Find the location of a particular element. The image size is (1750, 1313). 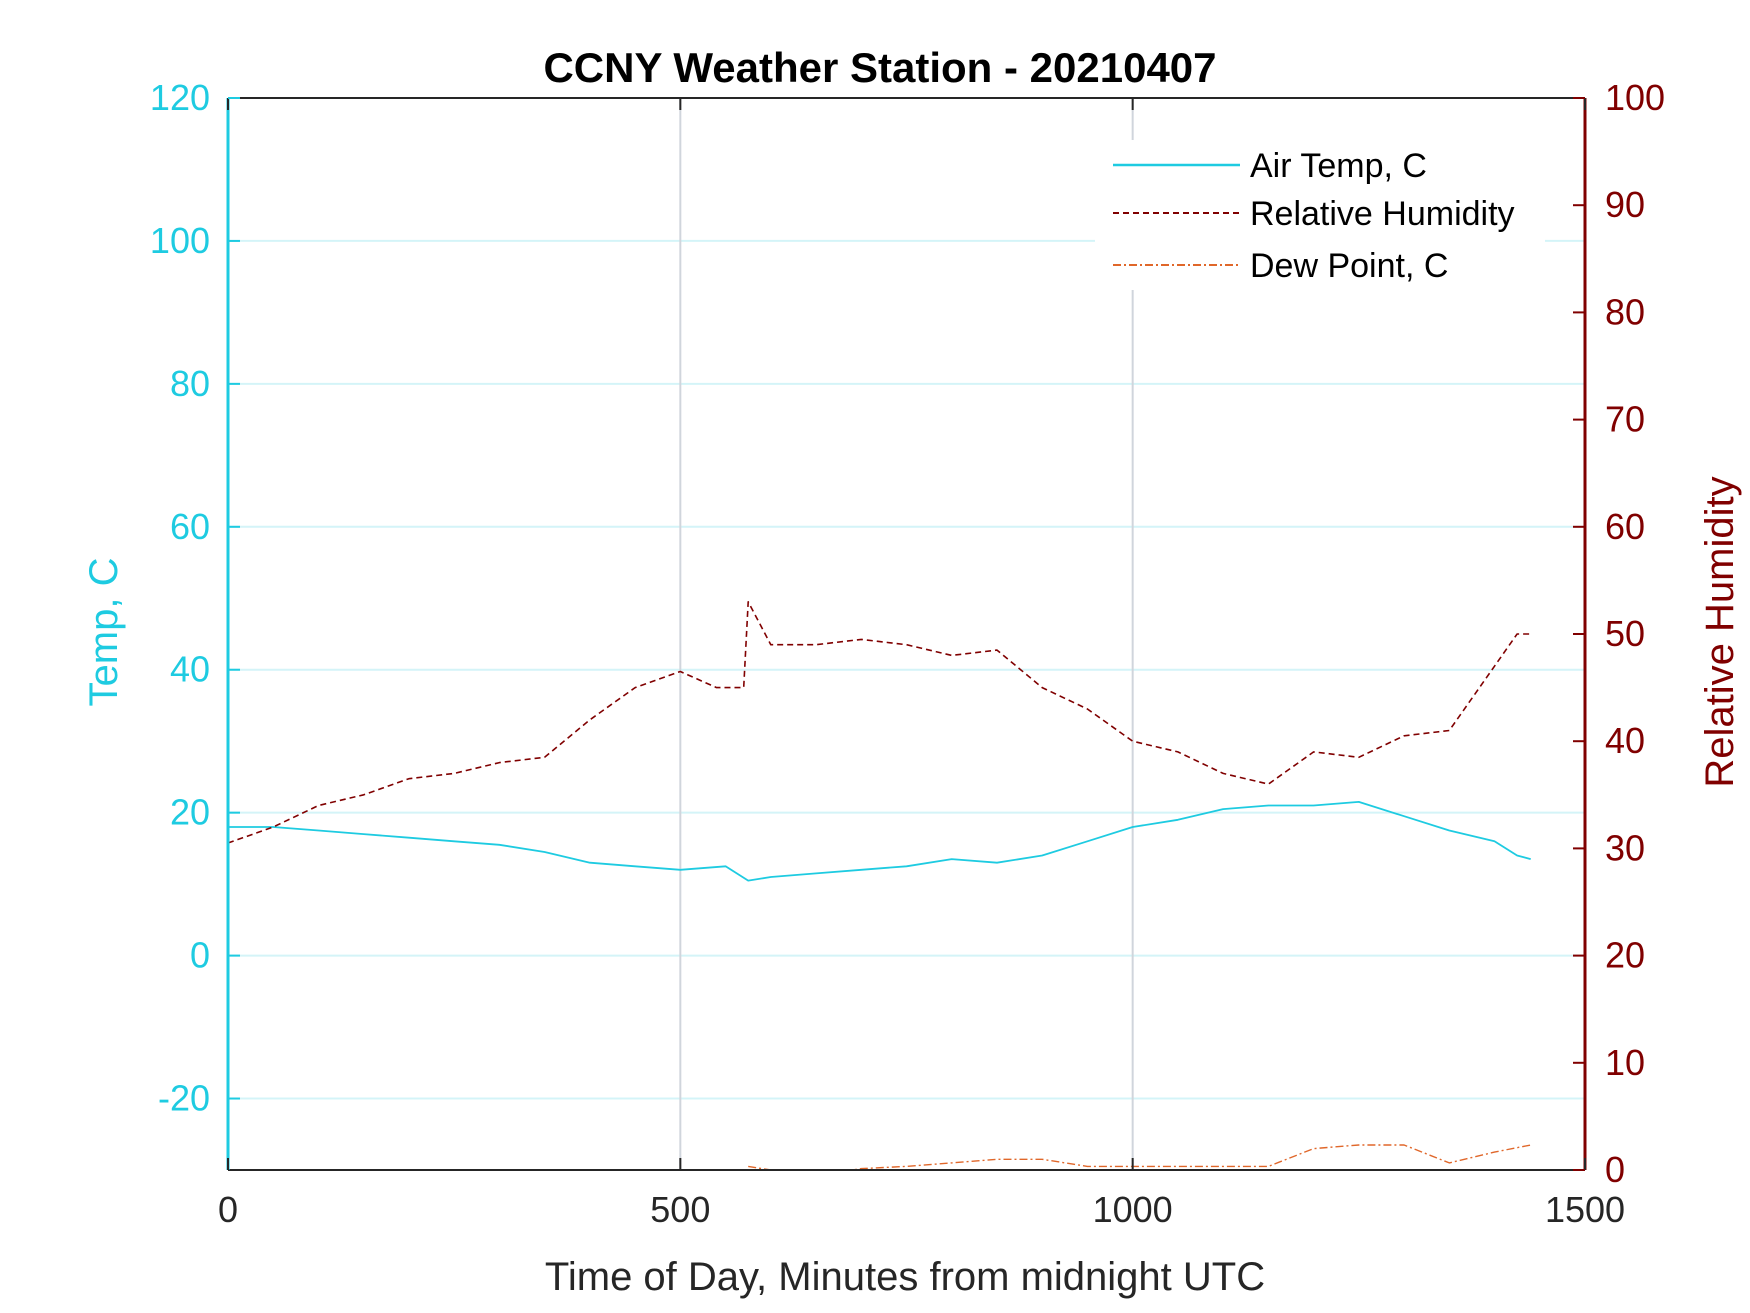

legend-label-humidity: Relative Humidity is located at coordinates (1382, 214).